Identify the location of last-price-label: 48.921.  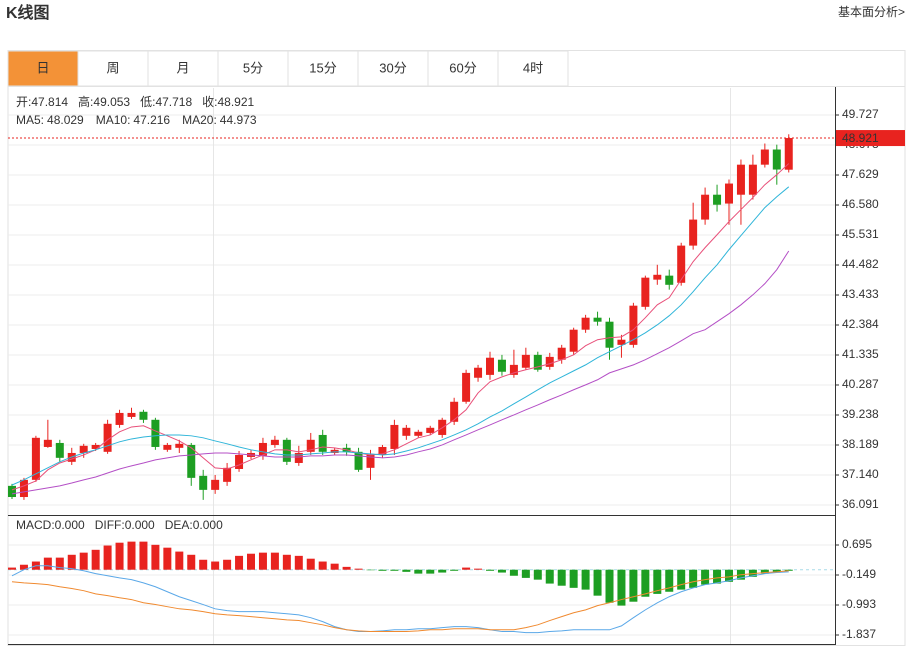
(860, 138).